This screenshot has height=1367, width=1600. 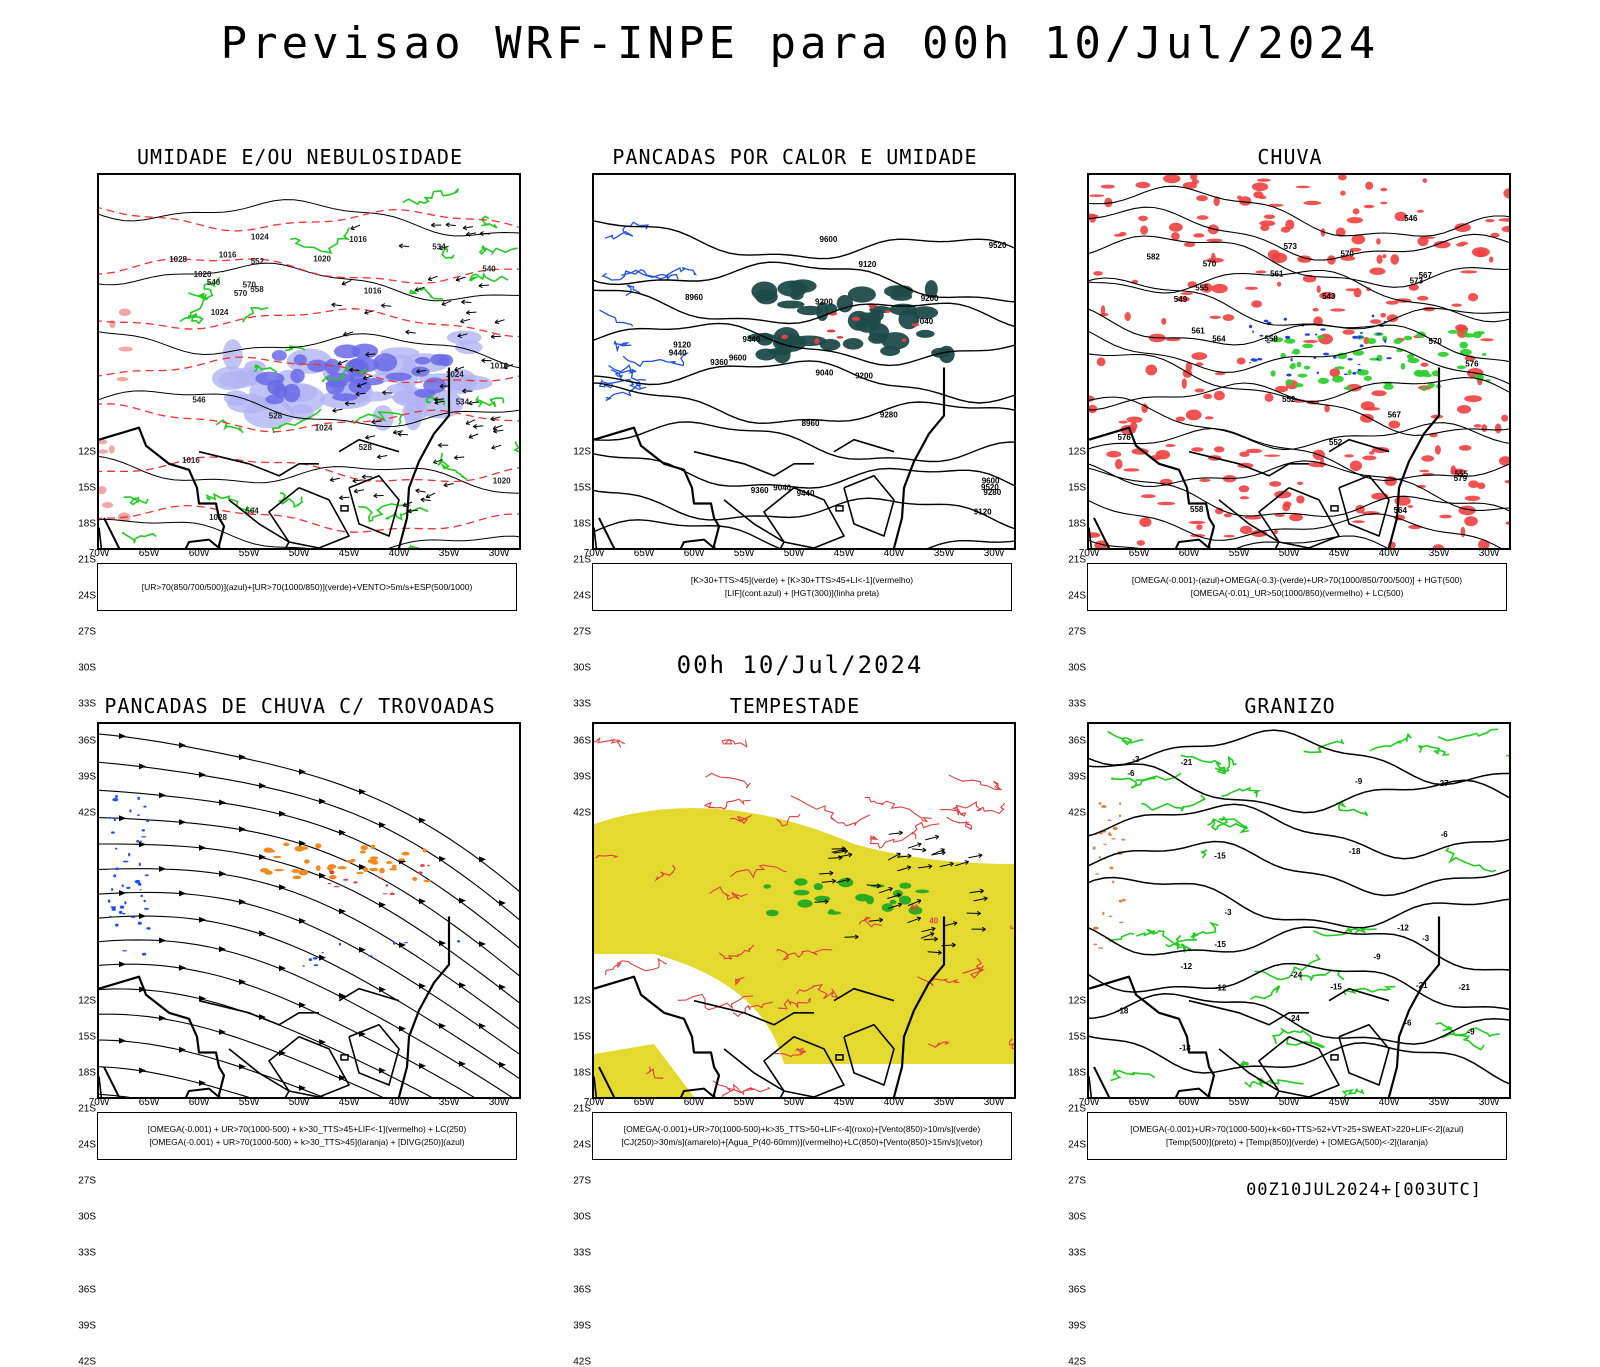 What do you see at coordinates (1445, 834) in the screenshot?
I see `contour-label: -6` at bounding box center [1445, 834].